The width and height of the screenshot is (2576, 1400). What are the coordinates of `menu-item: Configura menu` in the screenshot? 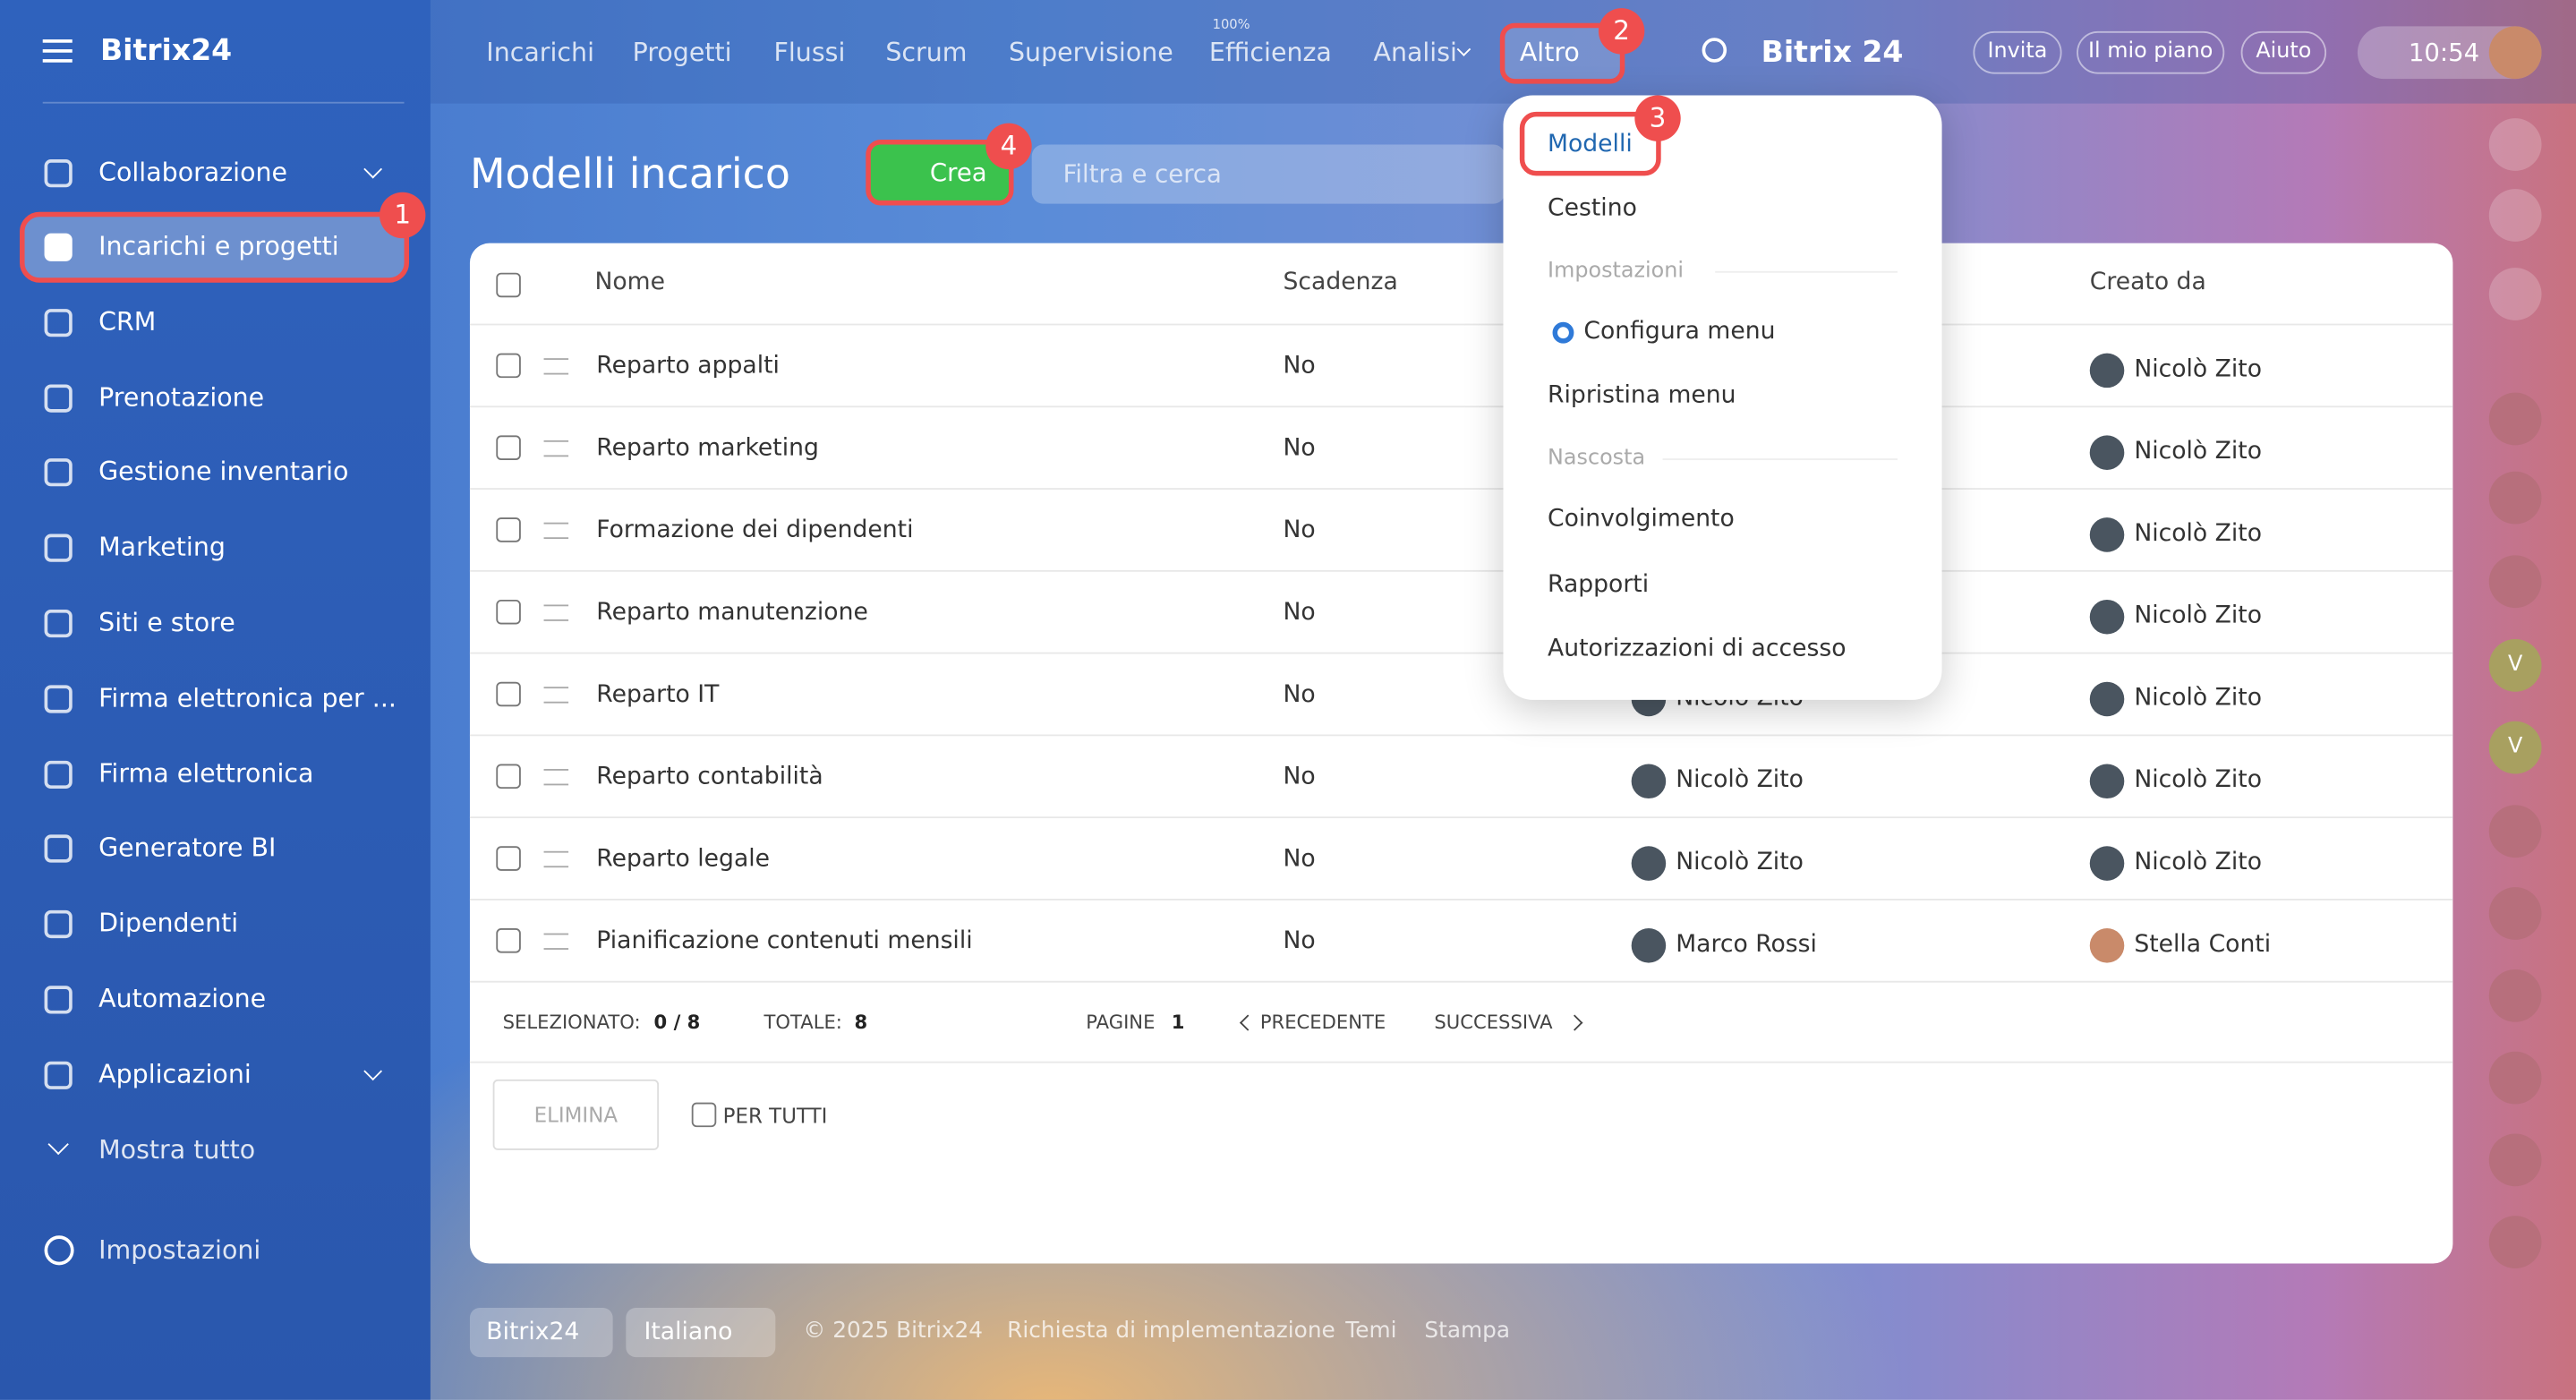 It's located at (1679, 333).